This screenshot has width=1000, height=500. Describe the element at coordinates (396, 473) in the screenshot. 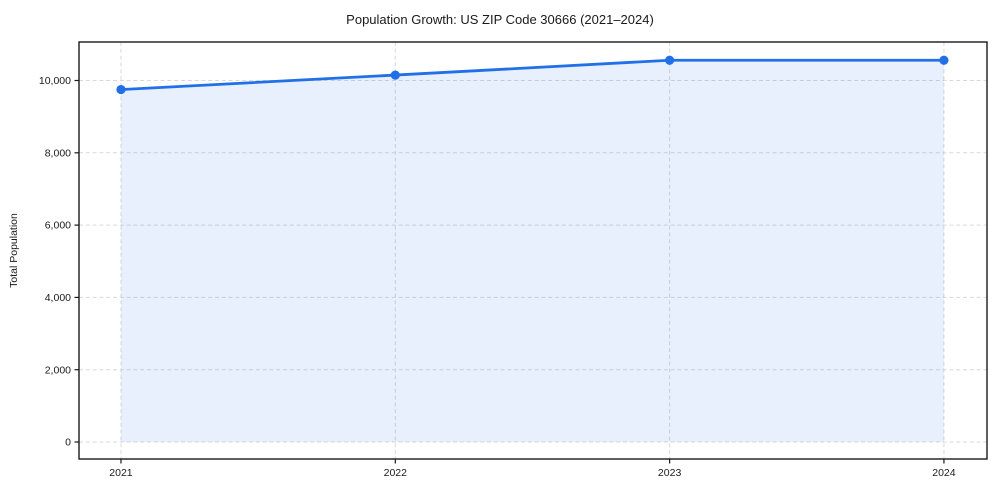

I see `x-tick-label: 2022` at that location.